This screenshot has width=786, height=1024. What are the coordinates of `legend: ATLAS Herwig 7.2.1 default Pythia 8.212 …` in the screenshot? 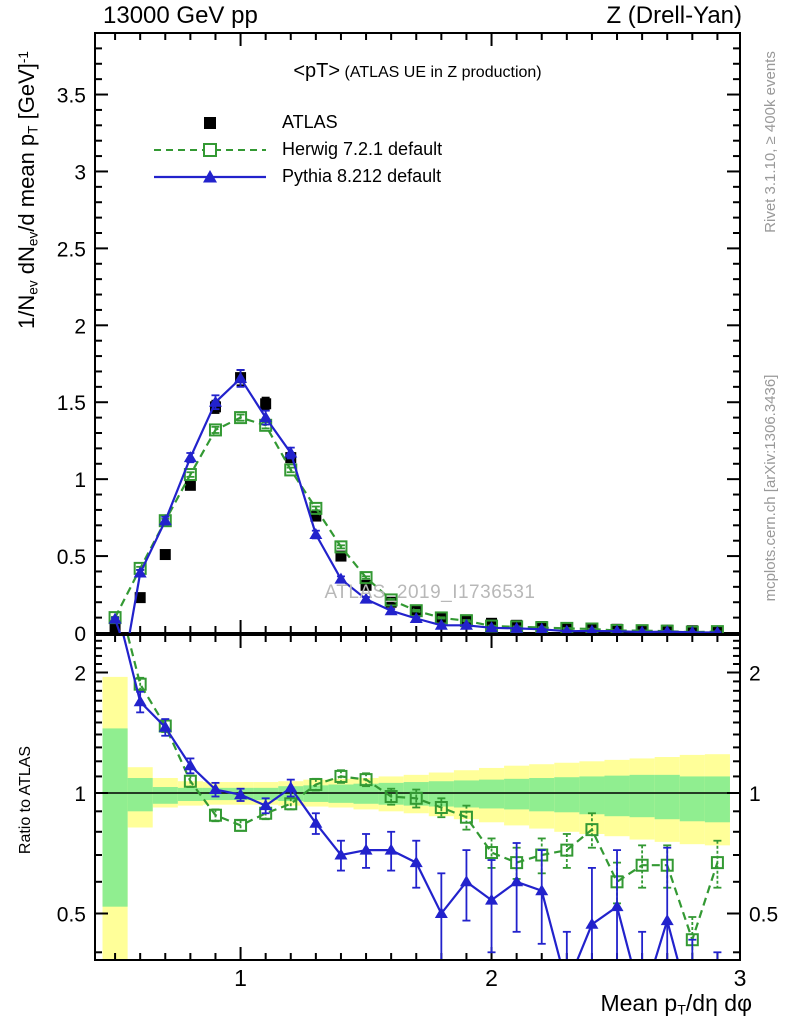 It's located at (296, 149).